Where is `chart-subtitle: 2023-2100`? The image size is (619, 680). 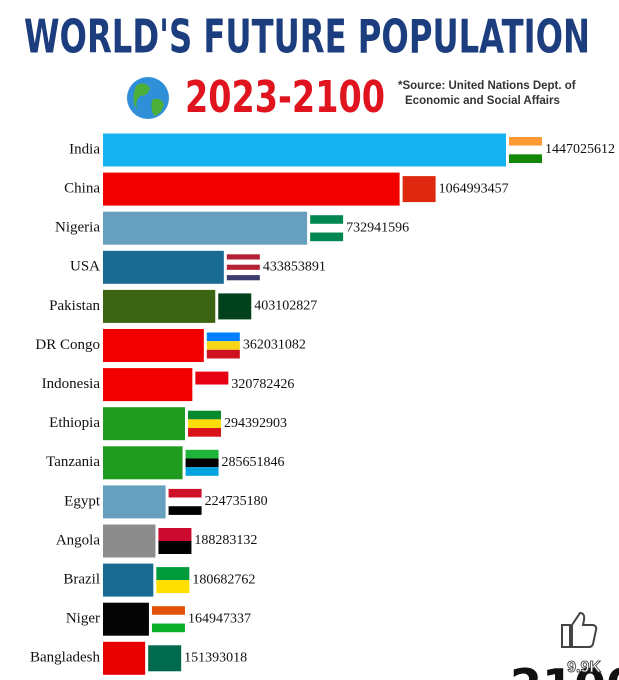 chart-subtitle: 2023-2100 is located at coordinates (285, 97).